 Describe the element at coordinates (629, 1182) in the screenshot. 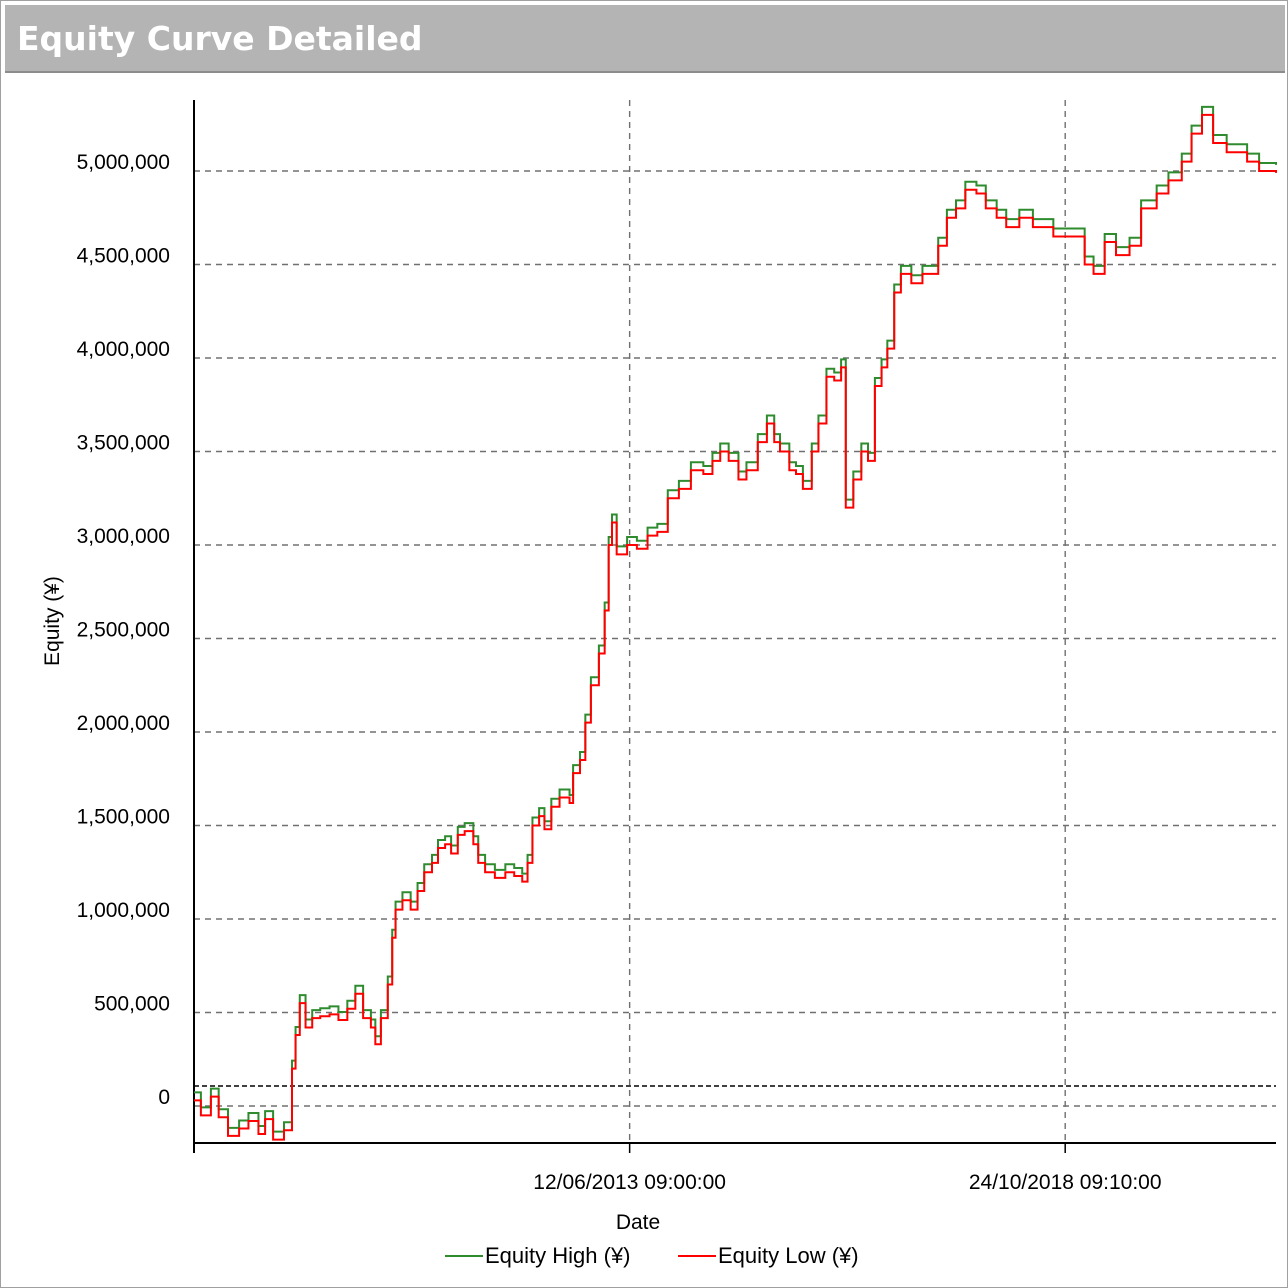

I see `x-tick-label: 12/06/2013 09:00:00` at that location.